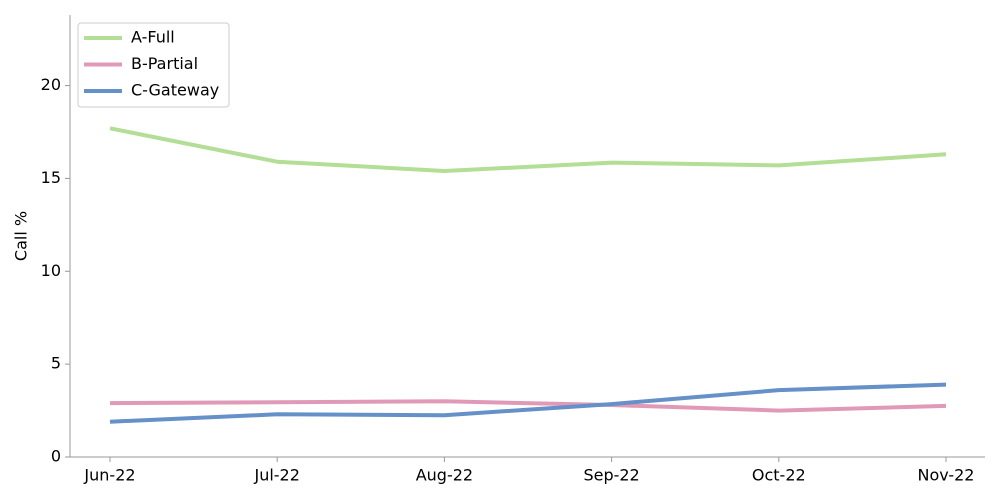 This screenshot has height=500, width=1000. Describe the element at coordinates (51, 270) in the screenshot. I see `y-tick-label: 10` at that location.